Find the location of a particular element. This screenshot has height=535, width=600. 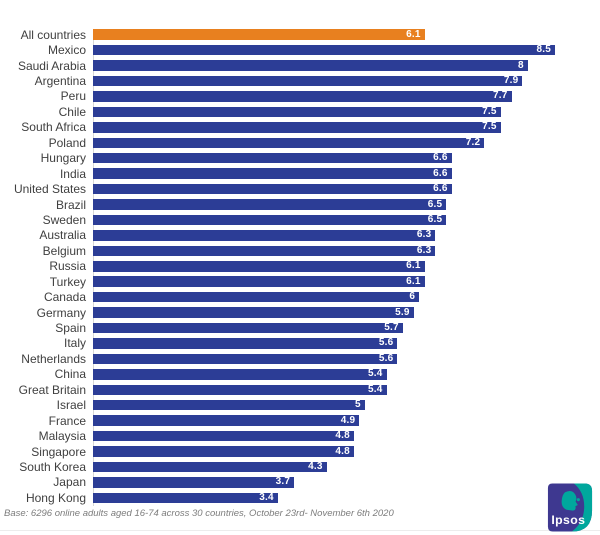

category-label: South Korea is located at coordinates (52, 466).